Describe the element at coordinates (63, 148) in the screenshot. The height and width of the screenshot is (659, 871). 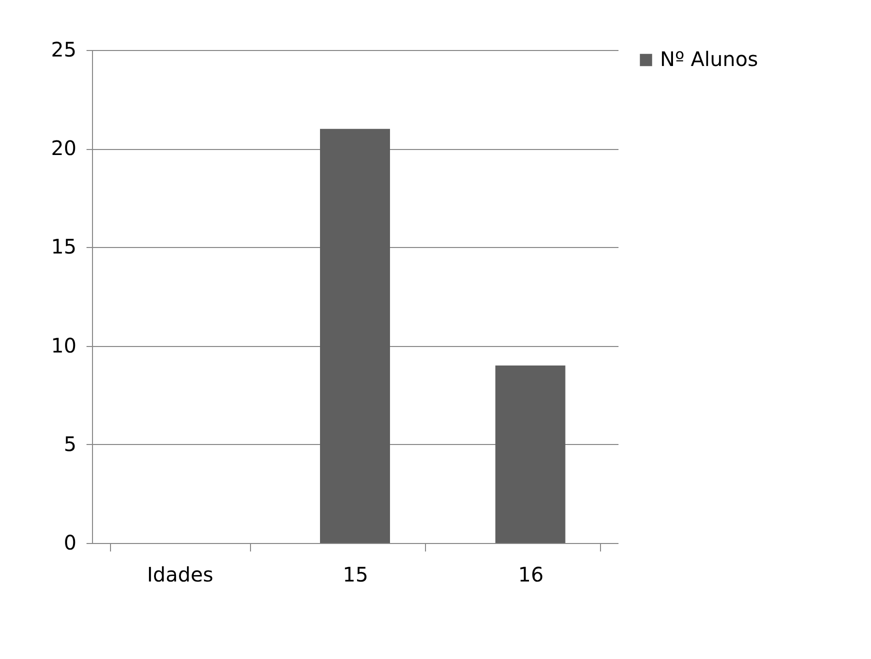
I see `y-tick-label: 20` at that location.